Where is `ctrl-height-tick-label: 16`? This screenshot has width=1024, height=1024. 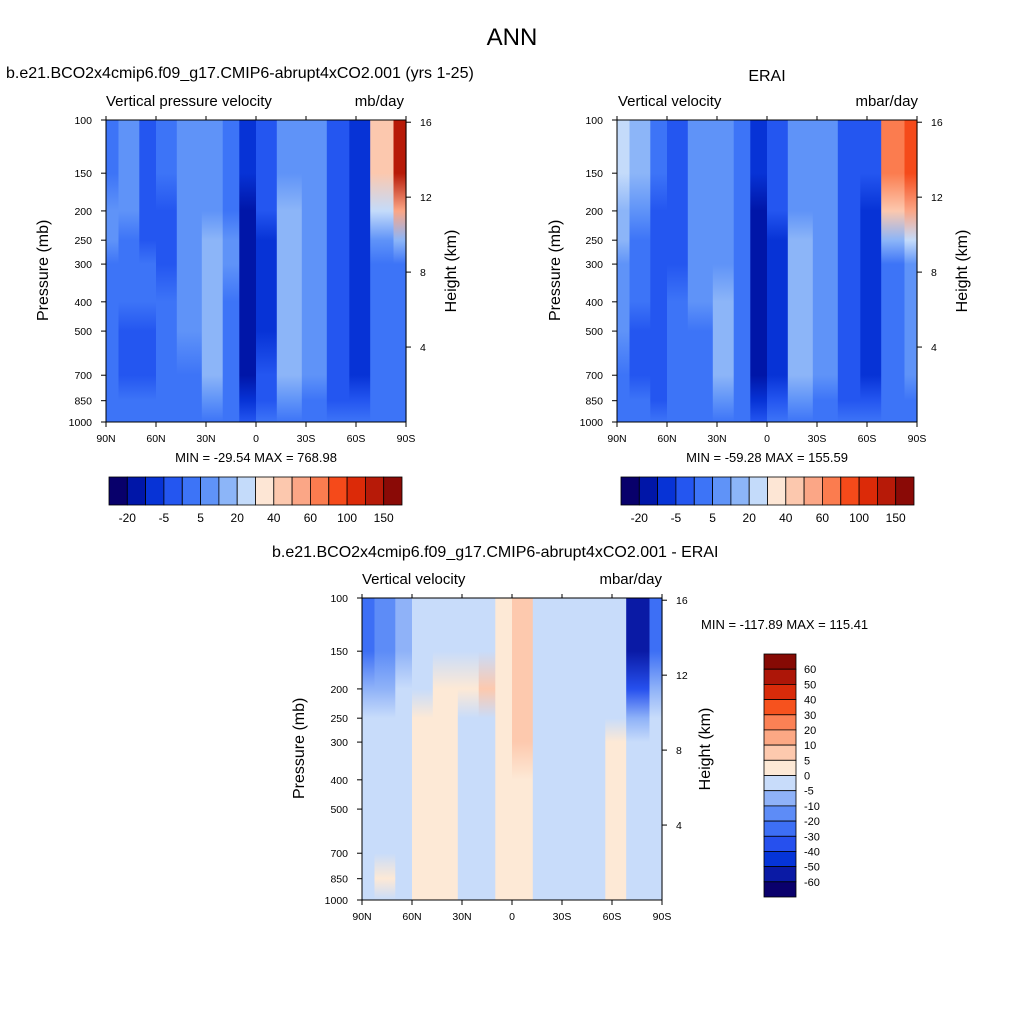
ctrl-height-tick-label: 16 is located at coordinates (937, 123).